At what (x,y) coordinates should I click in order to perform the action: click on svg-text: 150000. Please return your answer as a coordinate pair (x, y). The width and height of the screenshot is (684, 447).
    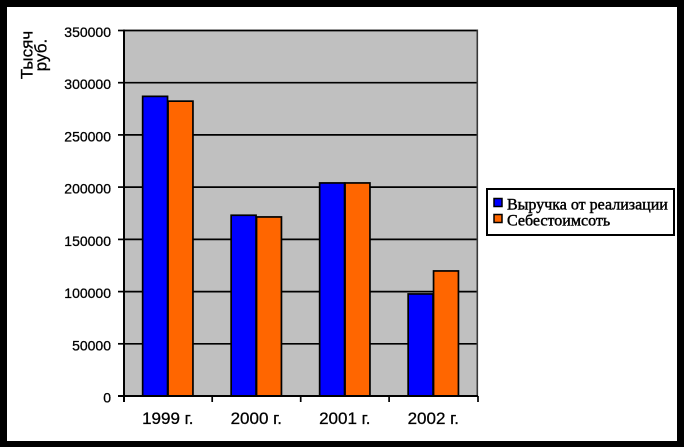
    Looking at the image, I should click on (87, 241).